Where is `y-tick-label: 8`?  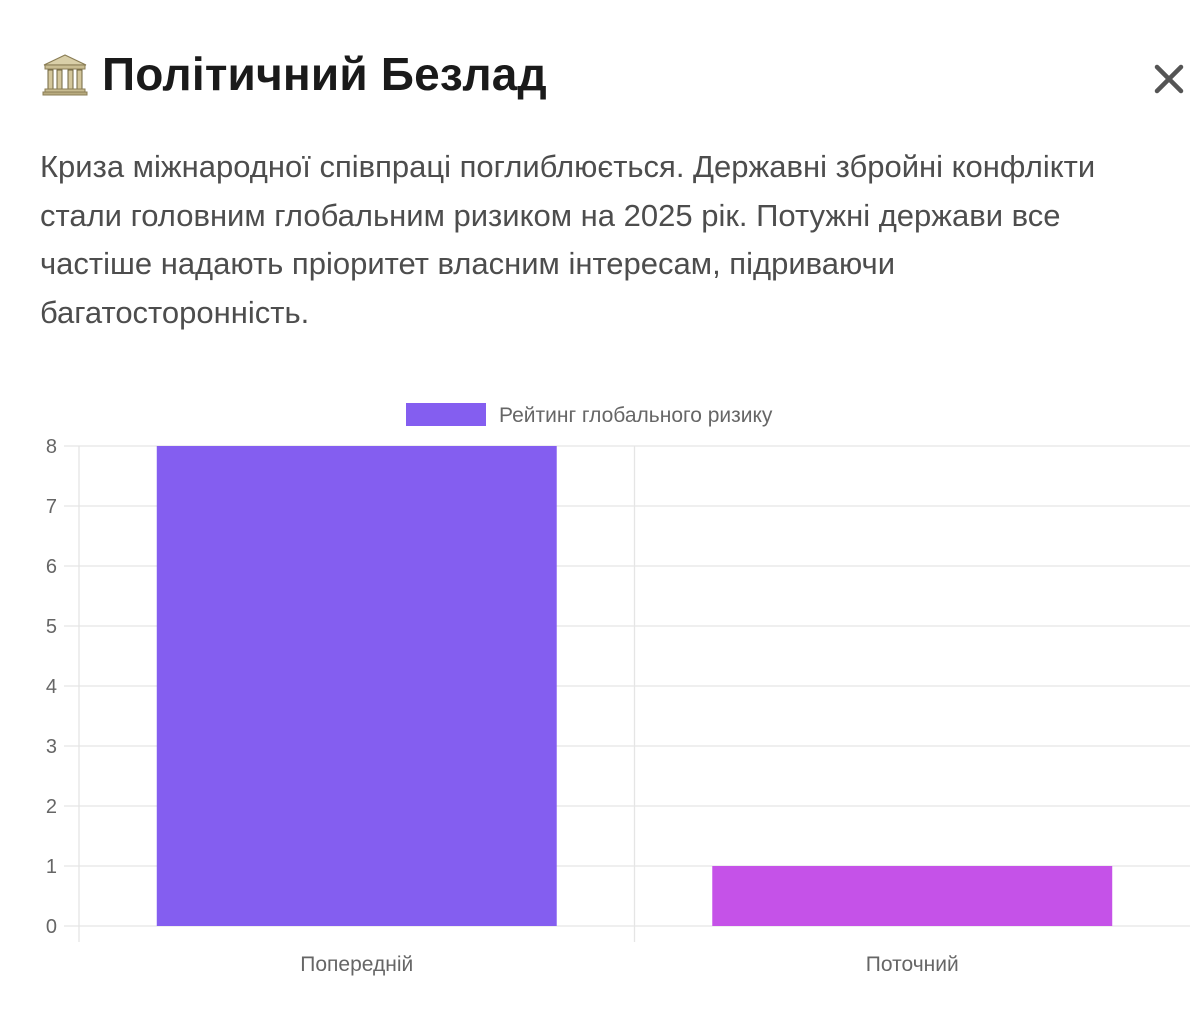
y-tick-label: 8 is located at coordinates (51, 447).